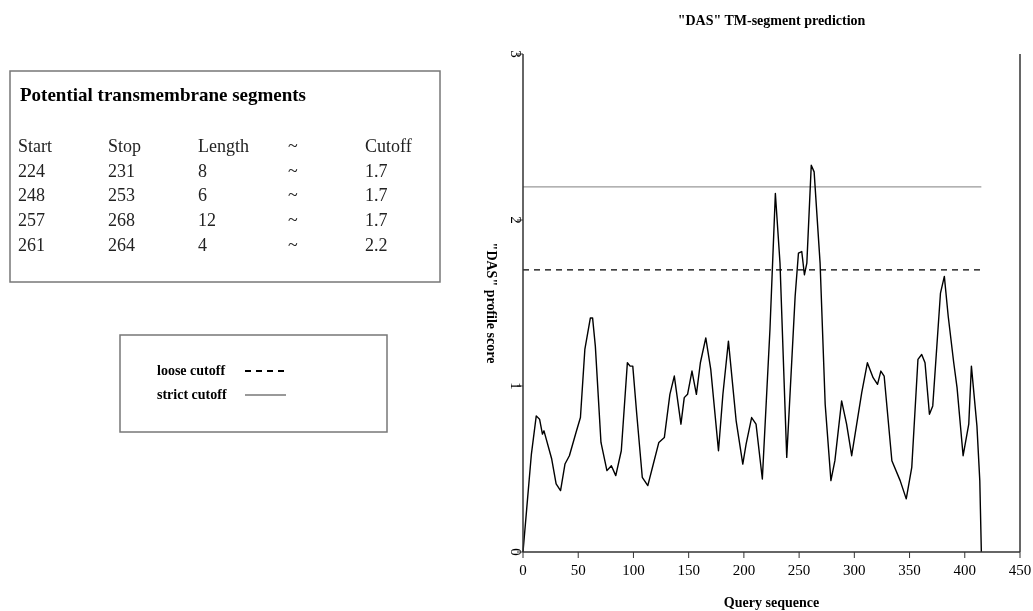 The height and width of the screenshot is (611, 1033). I want to click on x-tick-label: 300, so click(854, 570).